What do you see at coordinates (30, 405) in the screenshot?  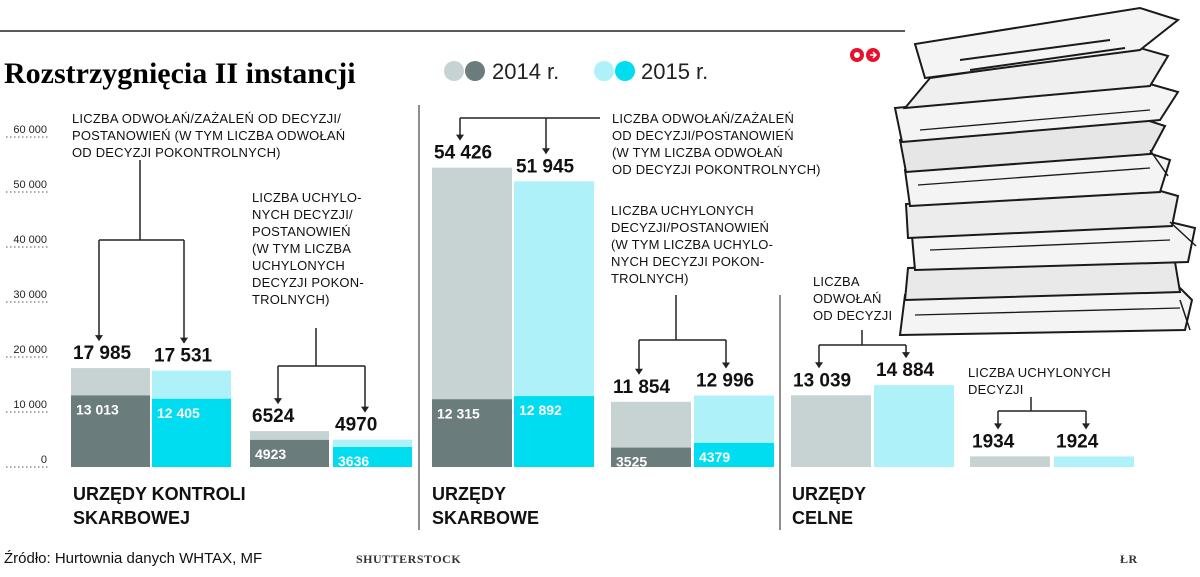 I see `y-tick-label: 10 000` at bounding box center [30, 405].